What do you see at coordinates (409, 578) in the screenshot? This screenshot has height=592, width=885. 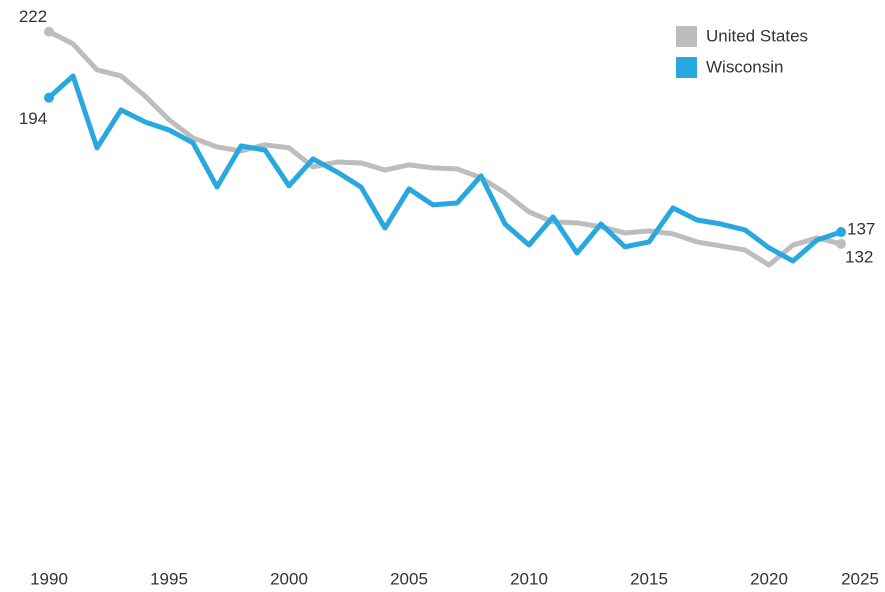 I see `x-tick-label: 2005` at bounding box center [409, 578].